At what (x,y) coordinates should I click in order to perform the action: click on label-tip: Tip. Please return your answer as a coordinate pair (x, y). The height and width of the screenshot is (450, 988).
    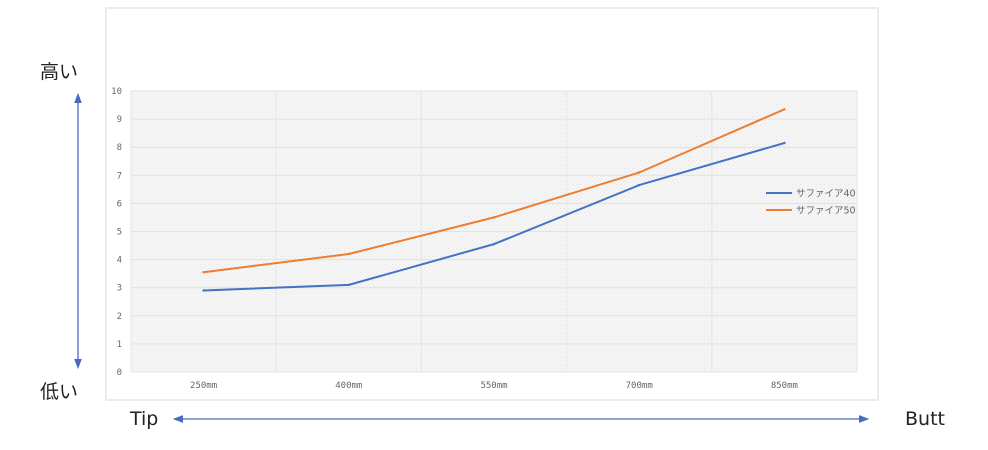
    Looking at the image, I should click on (143, 419).